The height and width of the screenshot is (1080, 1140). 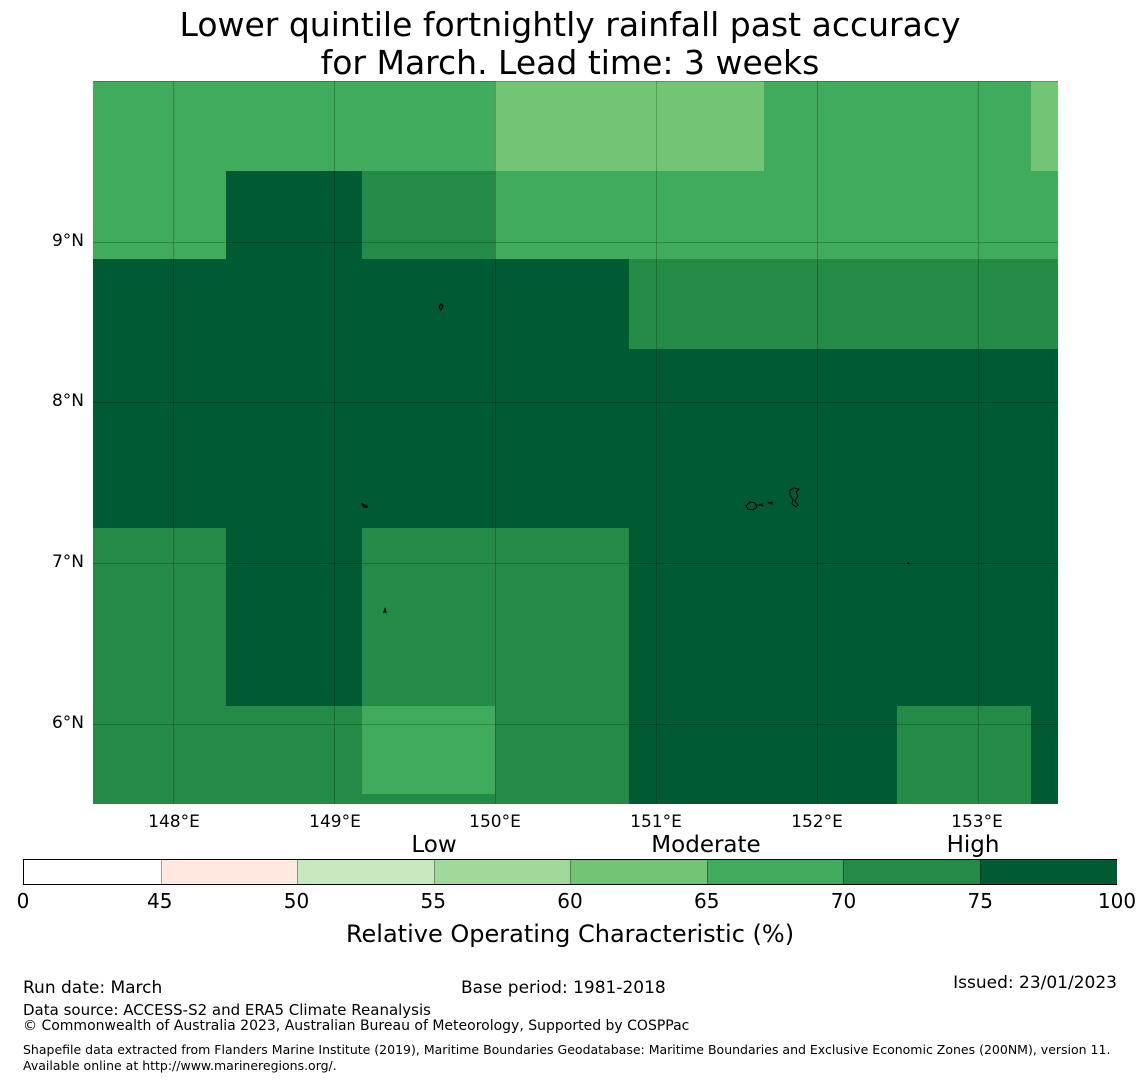 What do you see at coordinates (296, 901) in the screenshot?
I see `colorbar-tick-label: 50` at bounding box center [296, 901].